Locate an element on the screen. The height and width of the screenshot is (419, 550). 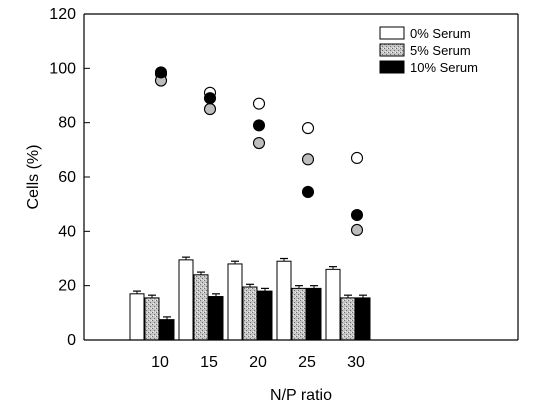
y-tick-label: 60 is located at coordinates (67, 177).